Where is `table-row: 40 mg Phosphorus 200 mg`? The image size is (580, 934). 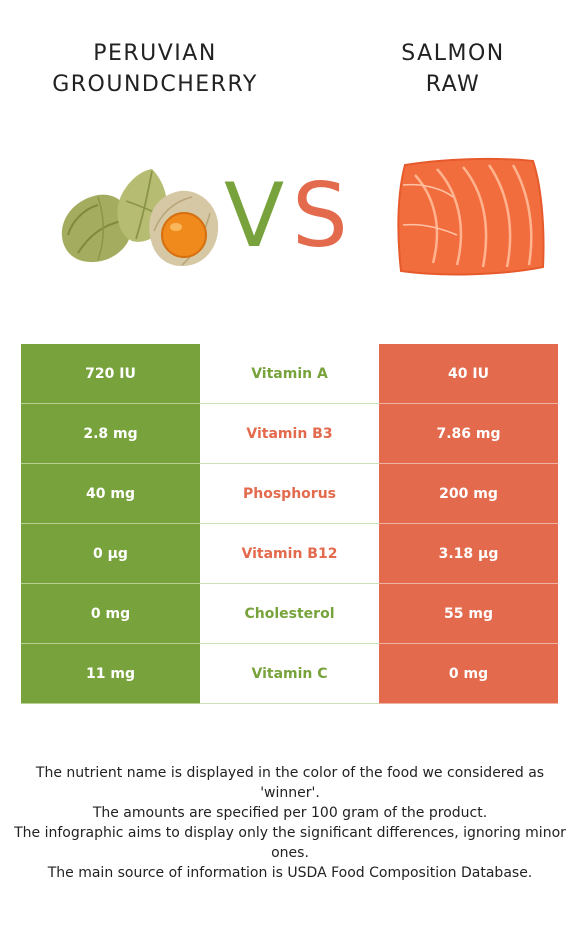 table-row: 40 mg Phosphorus 200 mg is located at coordinates (289, 494).